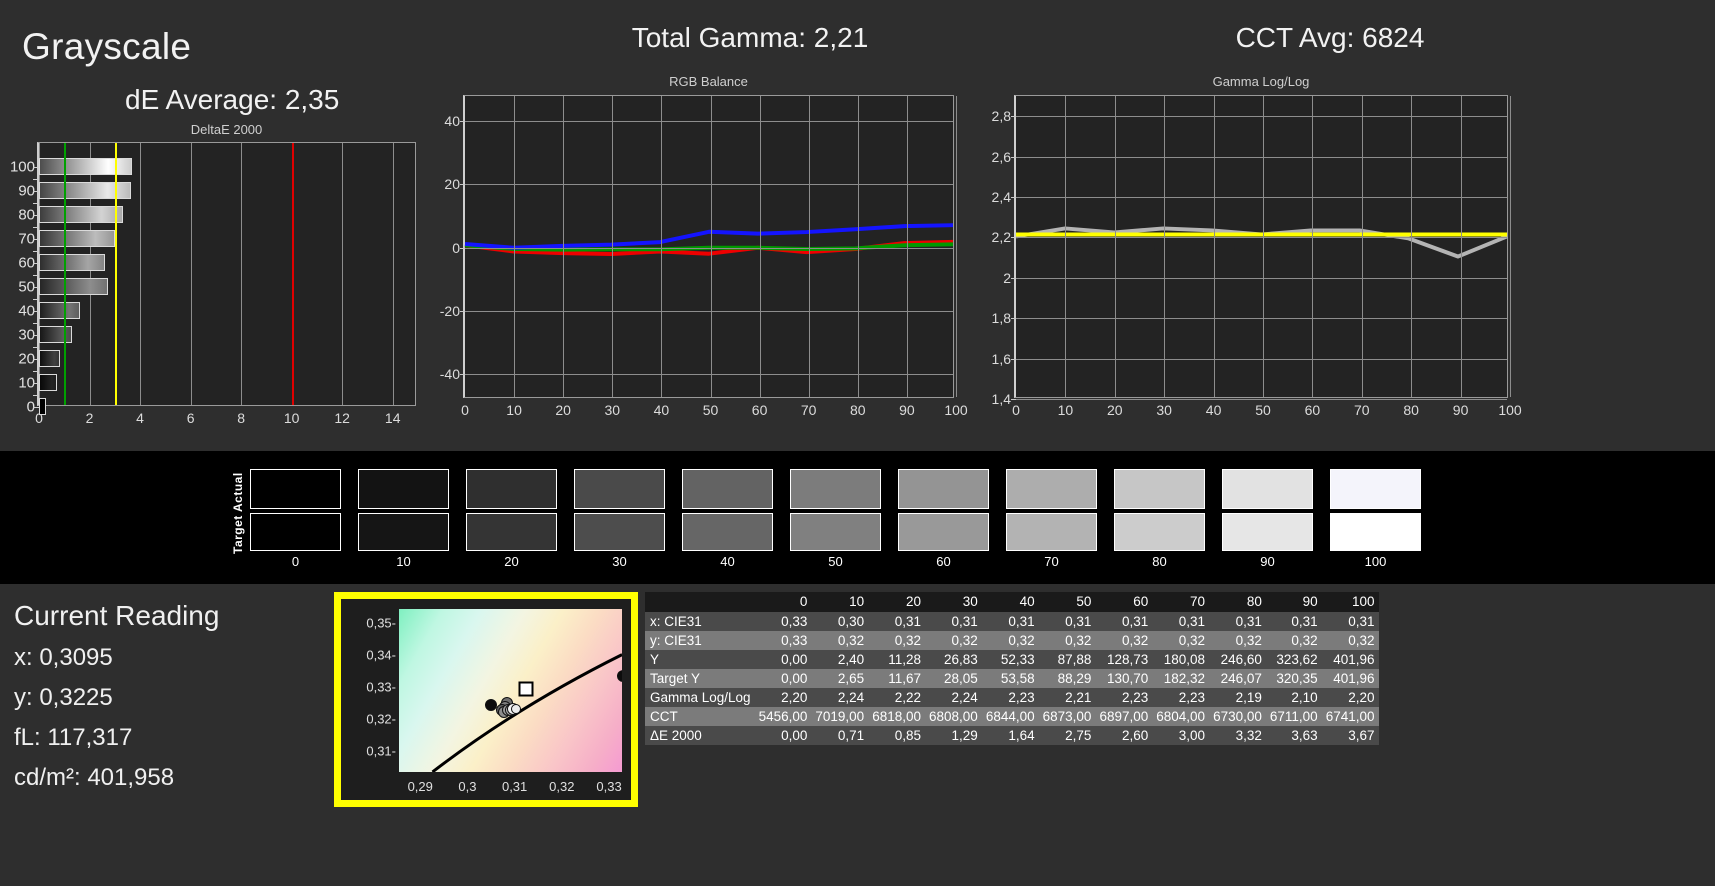 Image resolution: width=1715 pixels, height=886 pixels. I want to click on actual-row-label: Actual, so click(238, 492).